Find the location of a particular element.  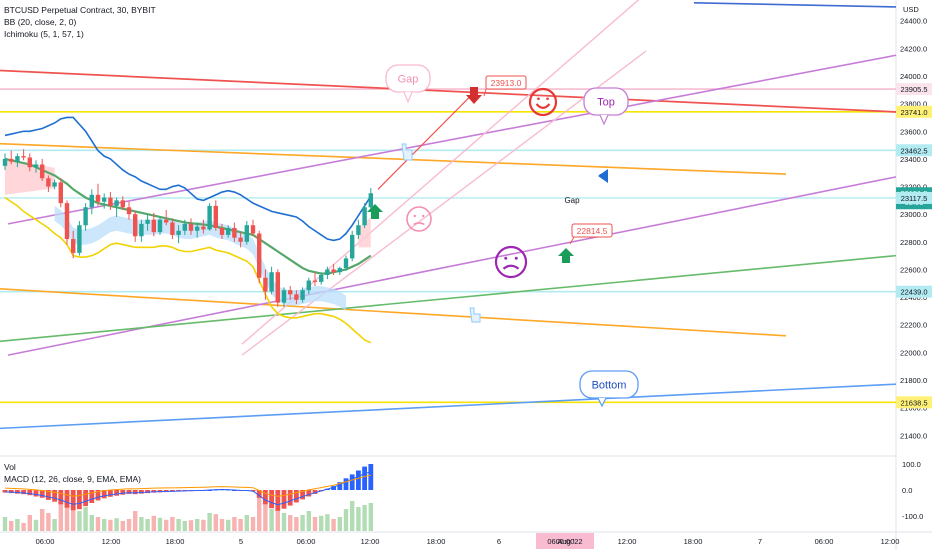

price-label: 23905.5 is located at coordinates (913, 89).